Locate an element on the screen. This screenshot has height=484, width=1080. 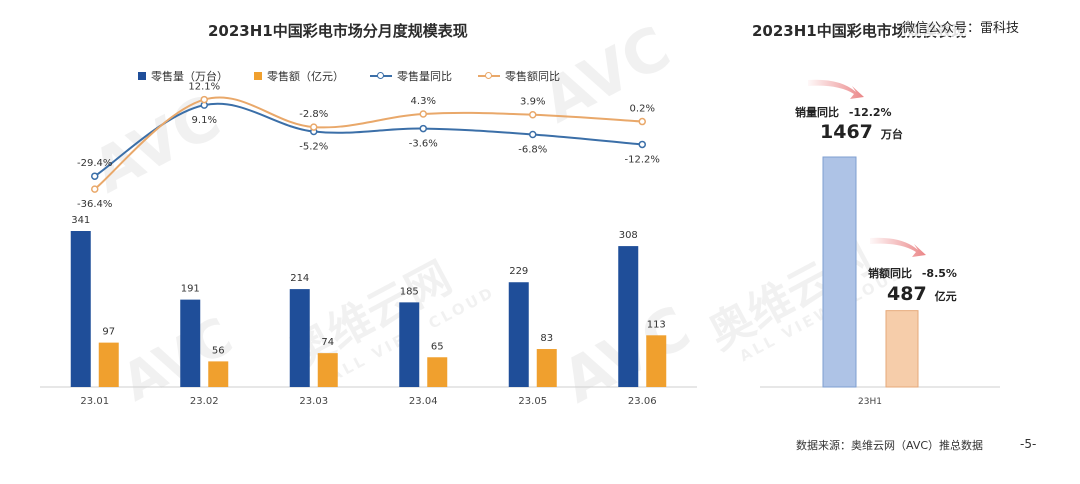
data-label-volume-yoy: -5.2% is located at coordinates (313, 147).